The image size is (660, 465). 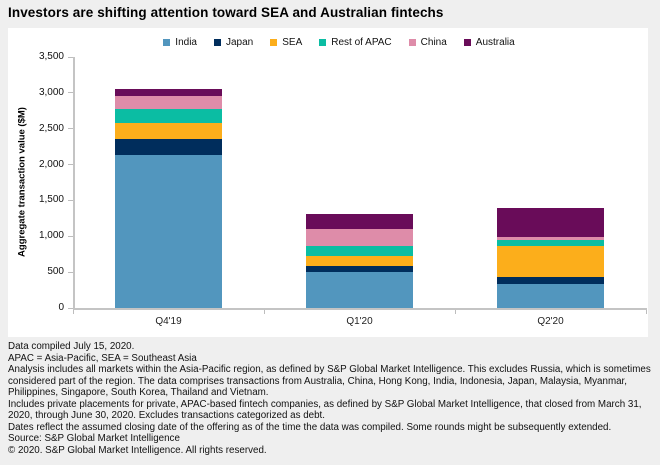 I want to click on legend-item-label: Rest of APAC, so click(x=361, y=42).